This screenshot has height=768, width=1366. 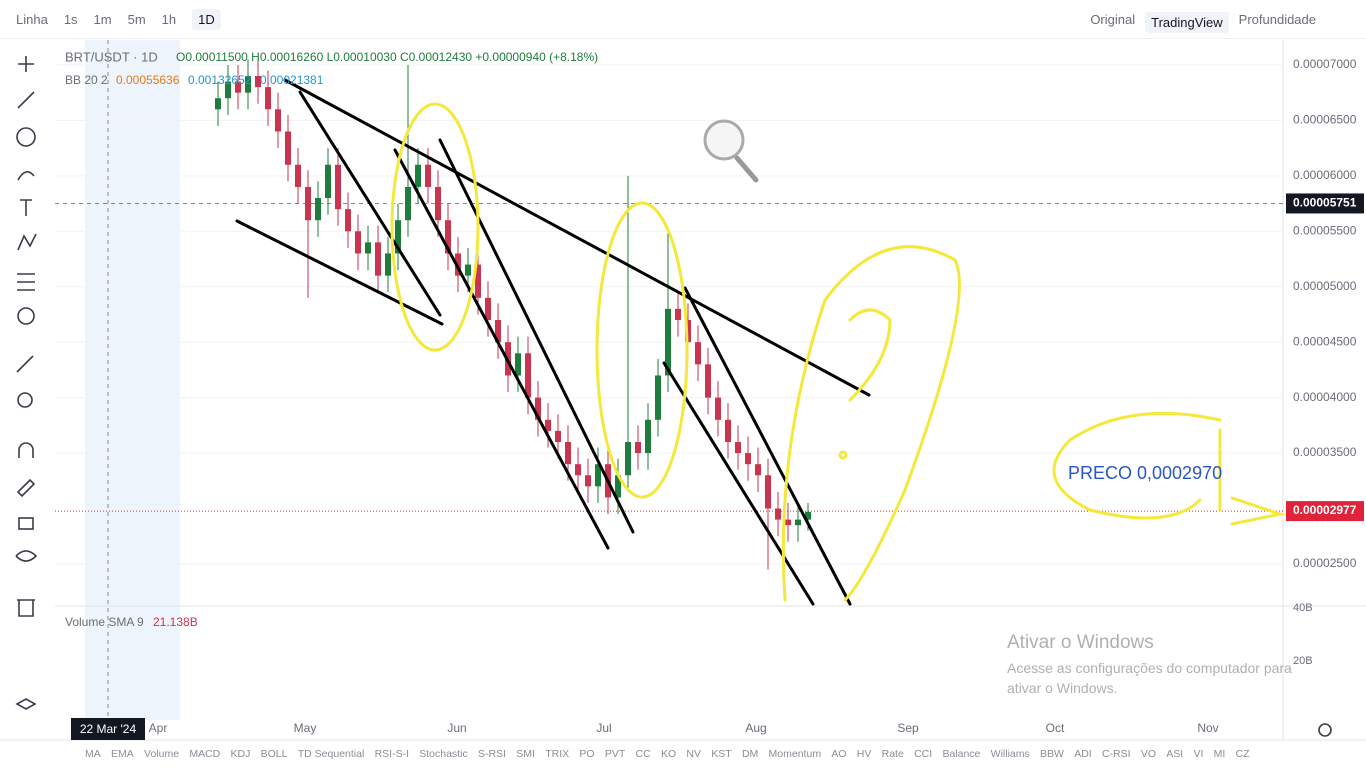 What do you see at coordinates (26, 282) in the screenshot?
I see `forecast-tool` at bounding box center [26, 282].